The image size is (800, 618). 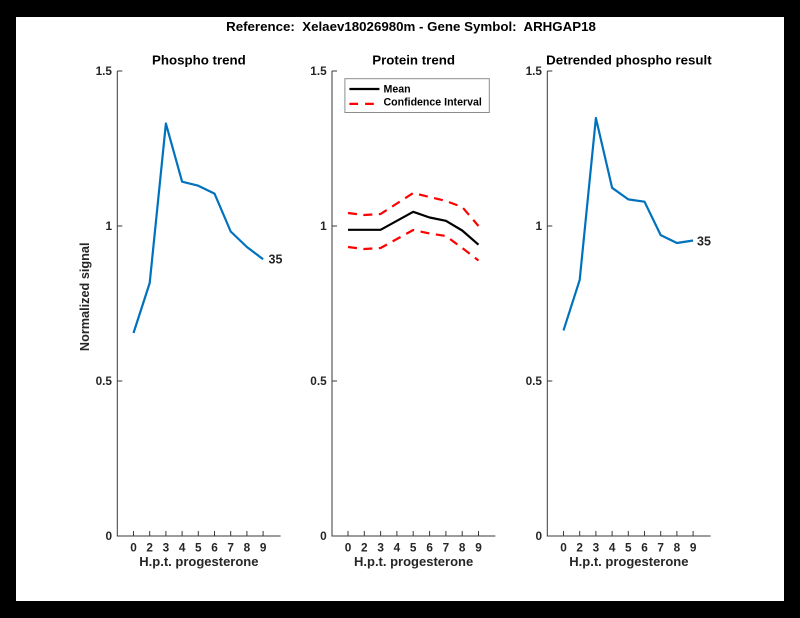 I want to click on svg-text: Phospho trend, so click(x=199, y=60).